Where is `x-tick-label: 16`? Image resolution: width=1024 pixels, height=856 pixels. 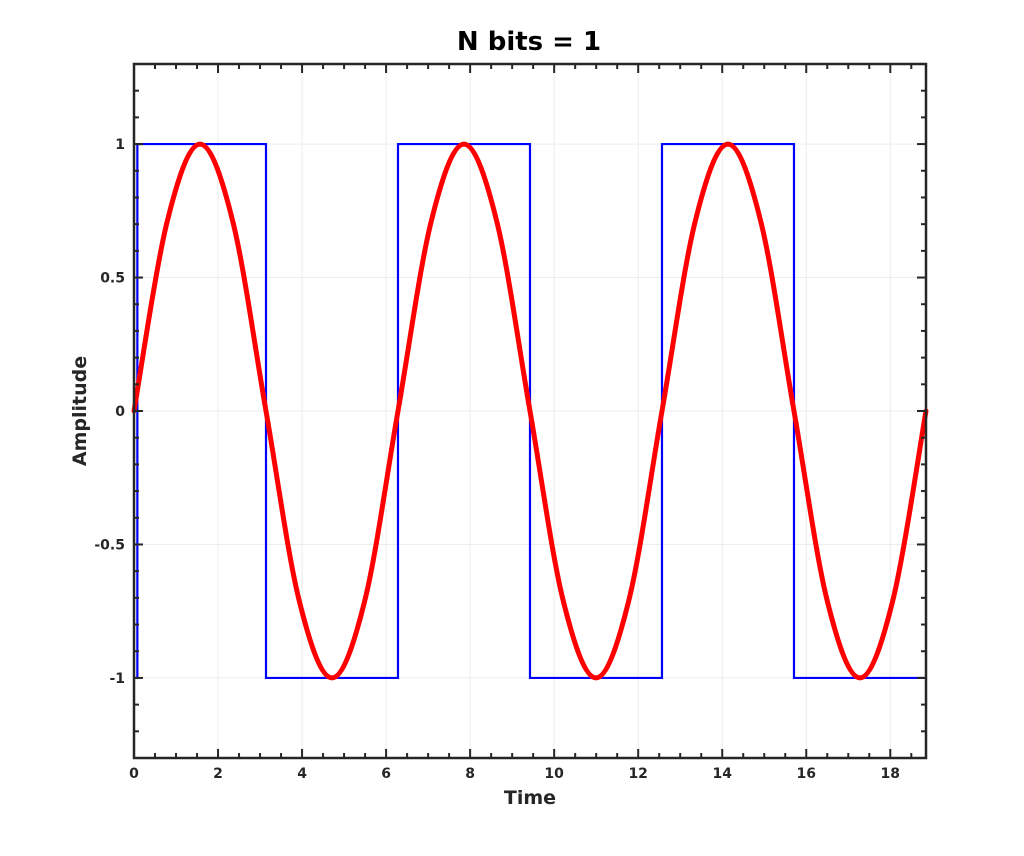 x-tick-label: 16 is located at coordinates (806, 774).